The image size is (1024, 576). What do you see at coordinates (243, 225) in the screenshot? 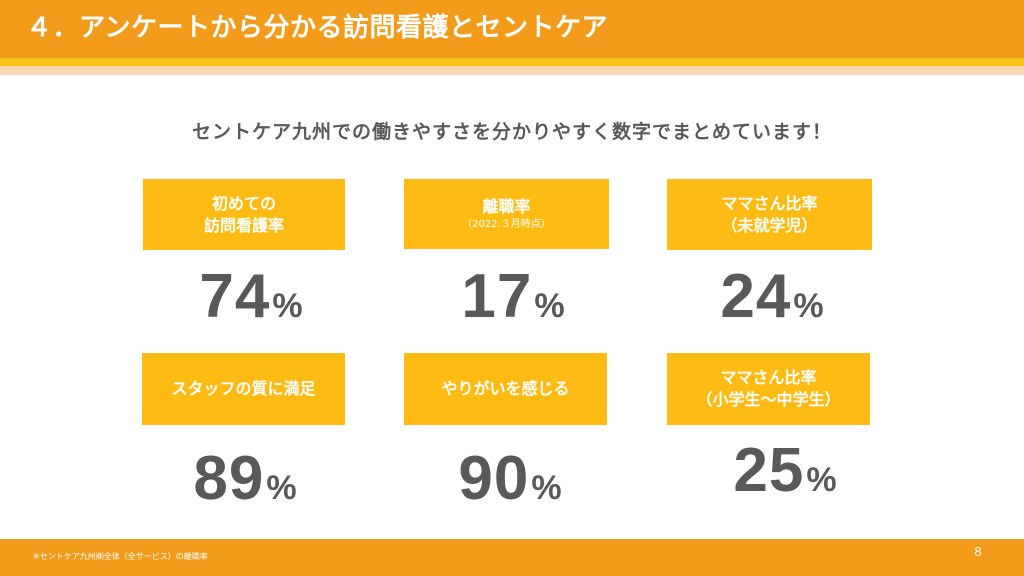
I see `stat-label-line: 訪問看護率` at bounding box center [243, 225].